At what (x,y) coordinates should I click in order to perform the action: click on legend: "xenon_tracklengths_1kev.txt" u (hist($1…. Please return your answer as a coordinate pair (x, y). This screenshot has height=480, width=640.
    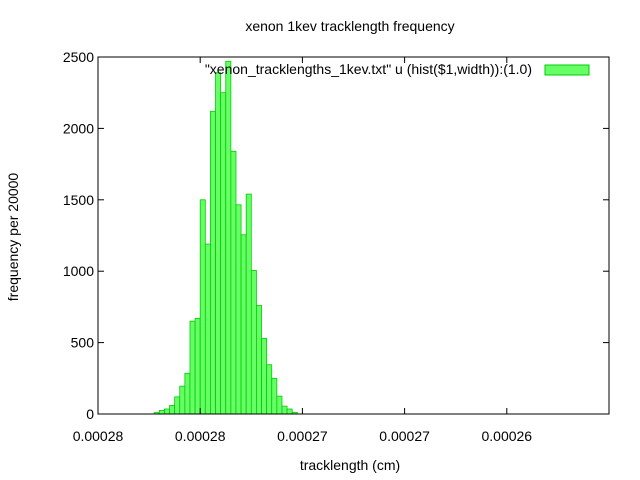
    Looking at the image, I should click on (397, 69).